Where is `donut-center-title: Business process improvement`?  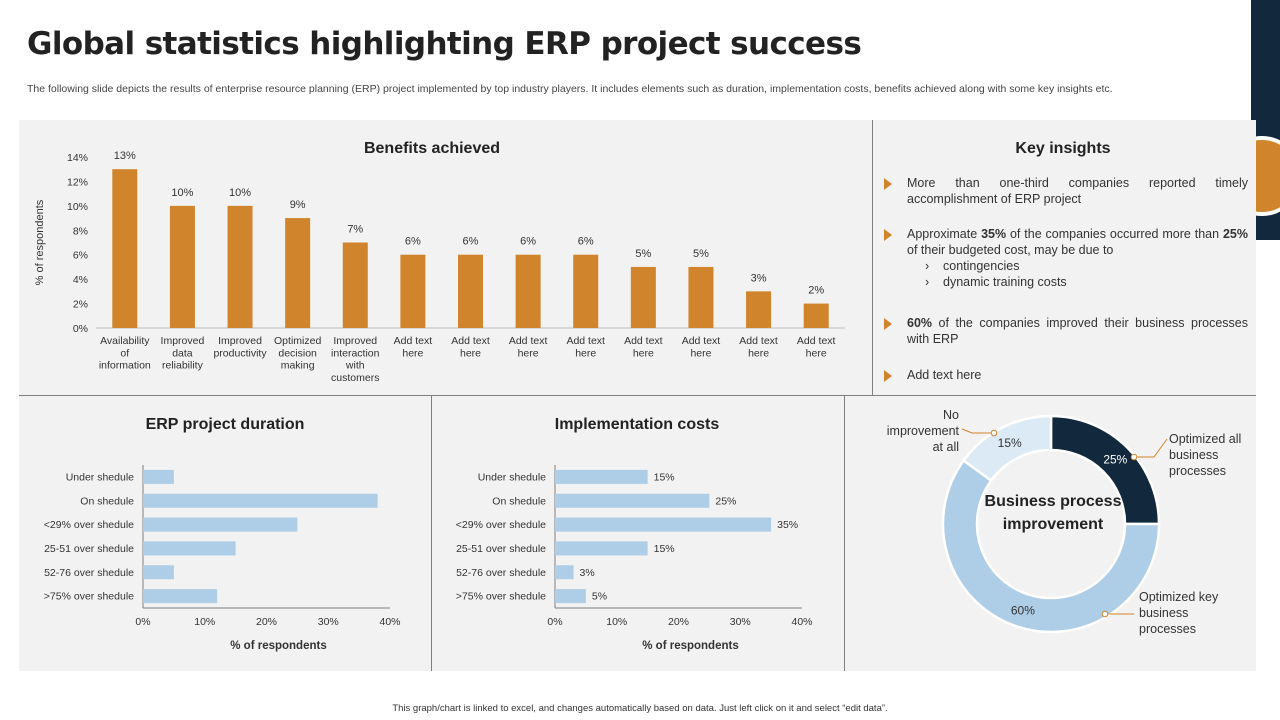
donut-center-title: Business process improvement is located at coordinates (1053, 513).